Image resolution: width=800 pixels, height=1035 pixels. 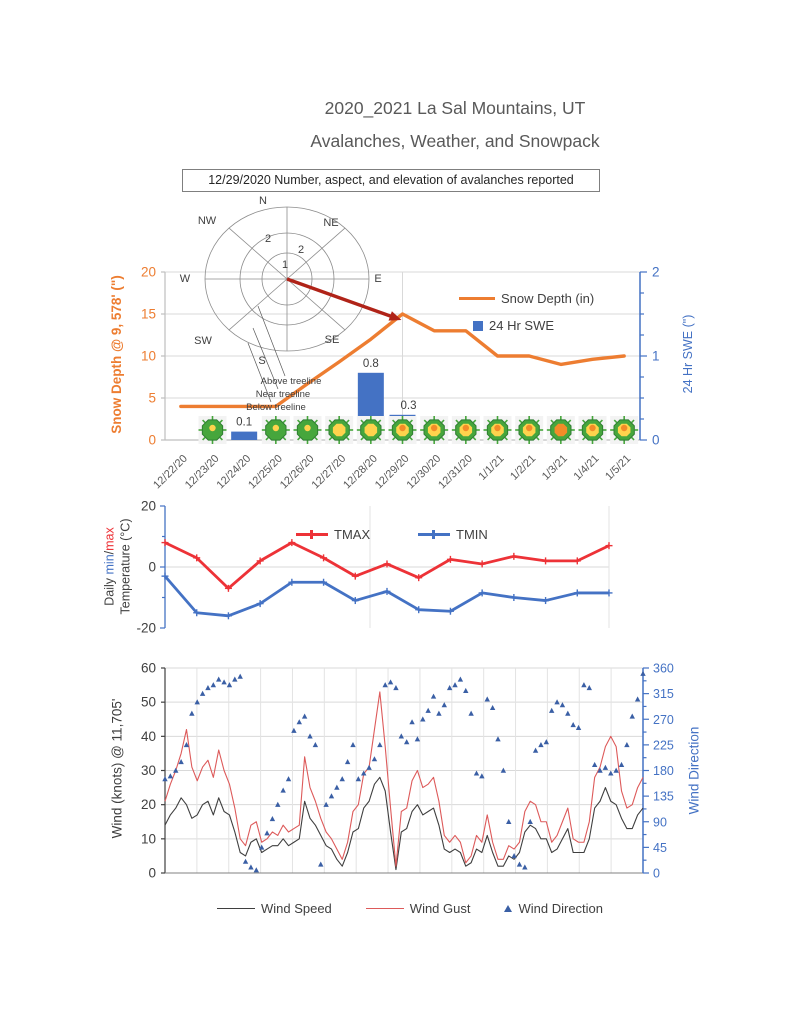 I want to click on compass-label: NE, so click(x=330, y=223).